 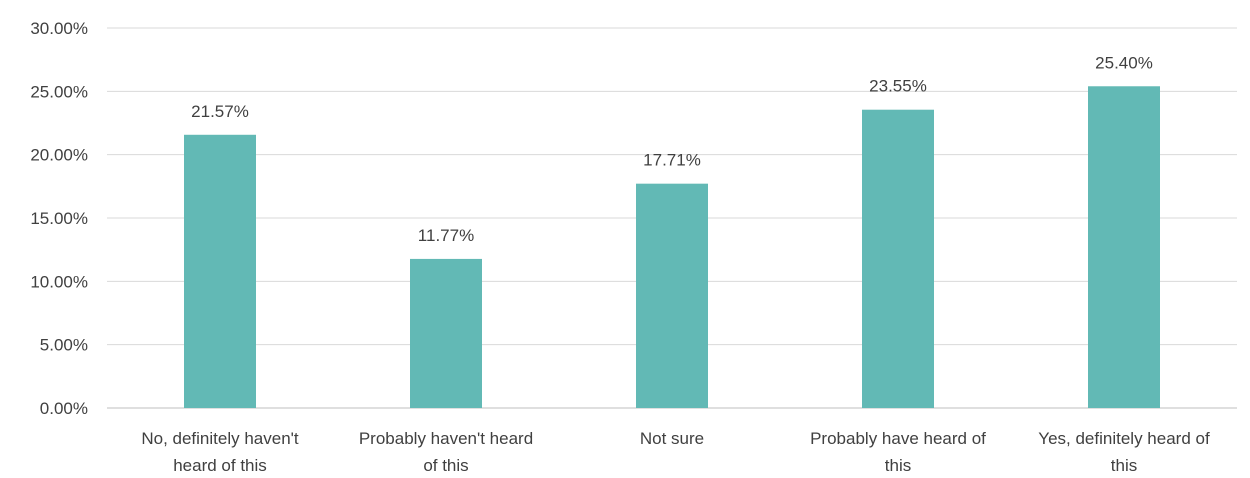 What do you see at coordinates (64, 345) in the screenshot?
I see `y-tick-label: 5.00%` at bounding box center [64, 345].